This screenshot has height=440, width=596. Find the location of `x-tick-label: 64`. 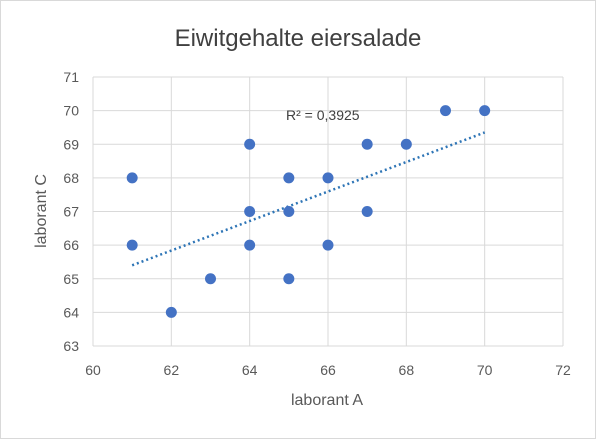

x-tick-label: 64 is located at coordinates (250, 370).